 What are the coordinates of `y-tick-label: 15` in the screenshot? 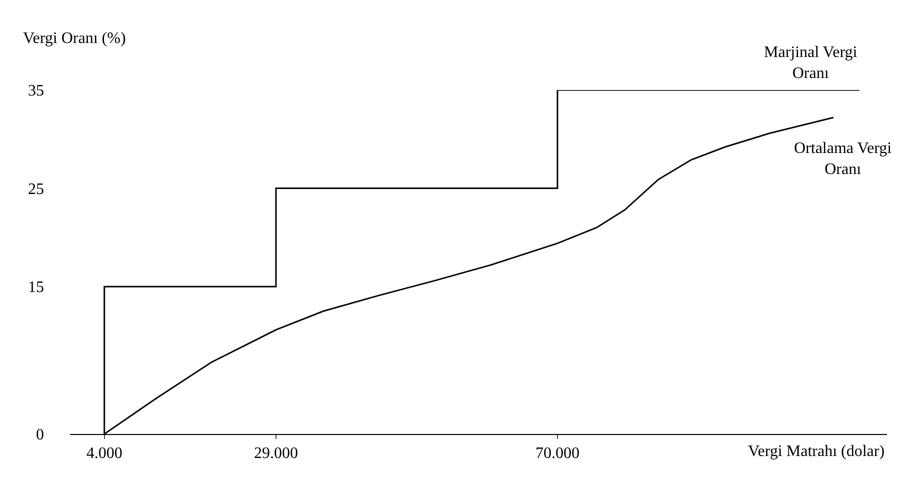 It's located at (36, 287).